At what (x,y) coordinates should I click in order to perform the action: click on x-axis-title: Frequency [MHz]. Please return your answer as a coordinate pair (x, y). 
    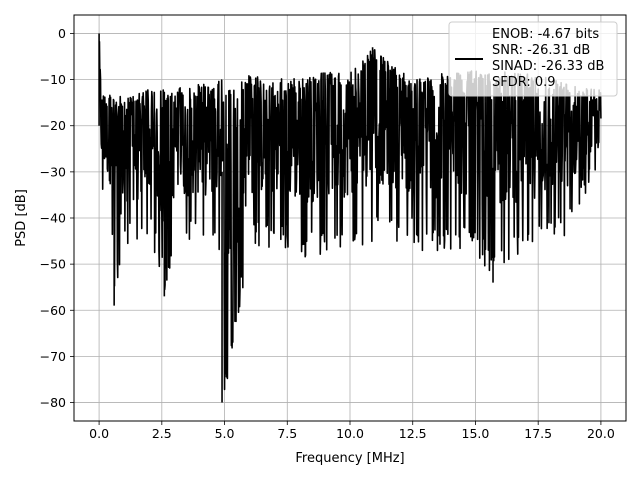
    Looking at the image, I should click on (349, 458).